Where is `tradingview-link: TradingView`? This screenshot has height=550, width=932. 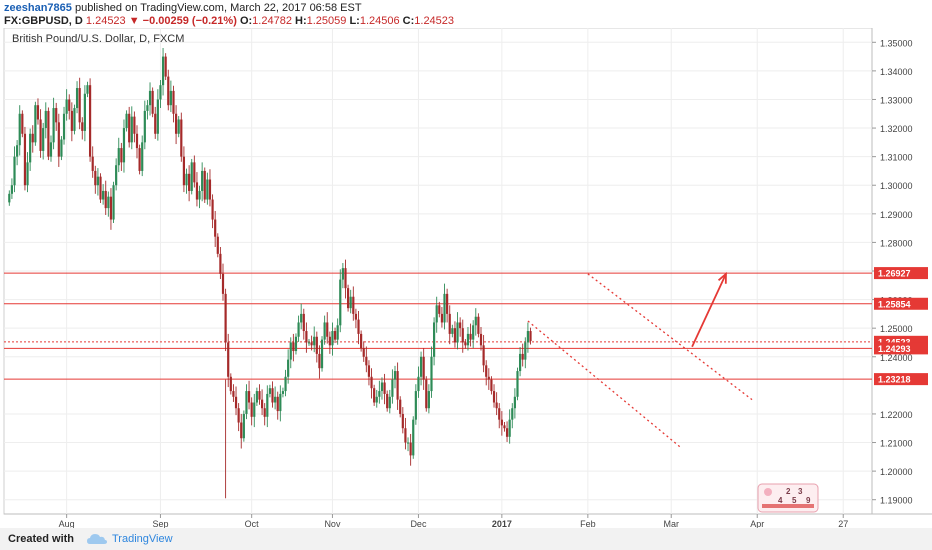
tradingview-link: TradingView is located at coordinates (142, 539).